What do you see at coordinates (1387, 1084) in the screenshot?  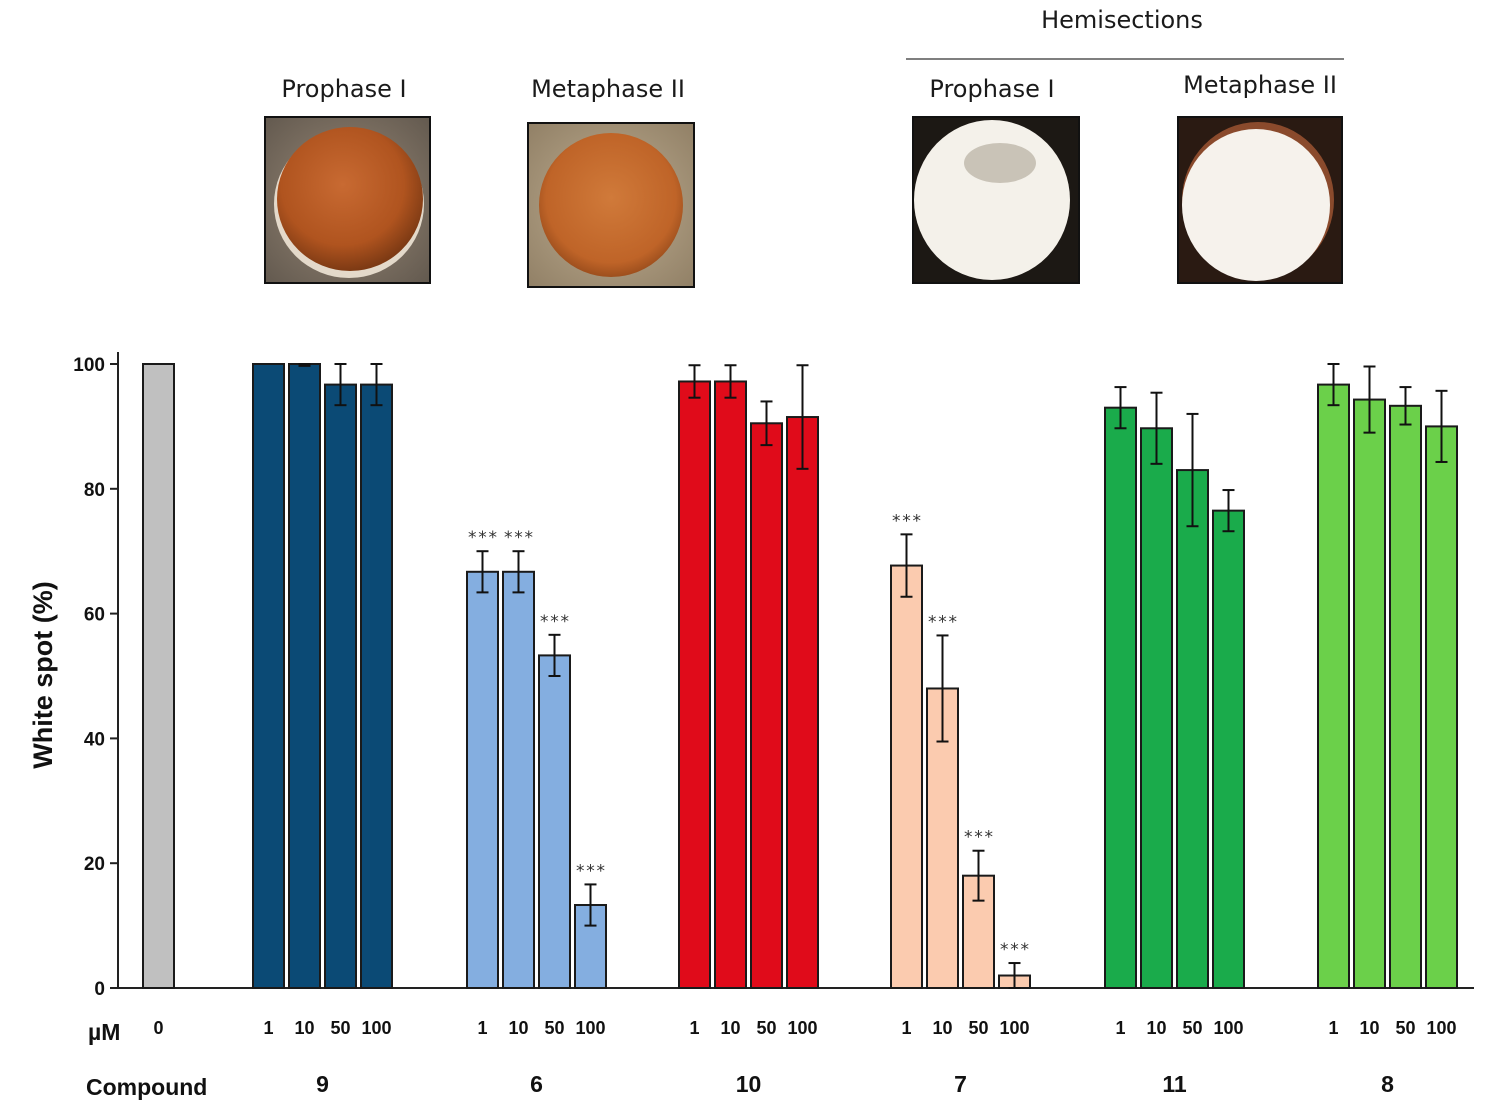 I see `compound-label: 8` at bounding box center [1387, 1084].